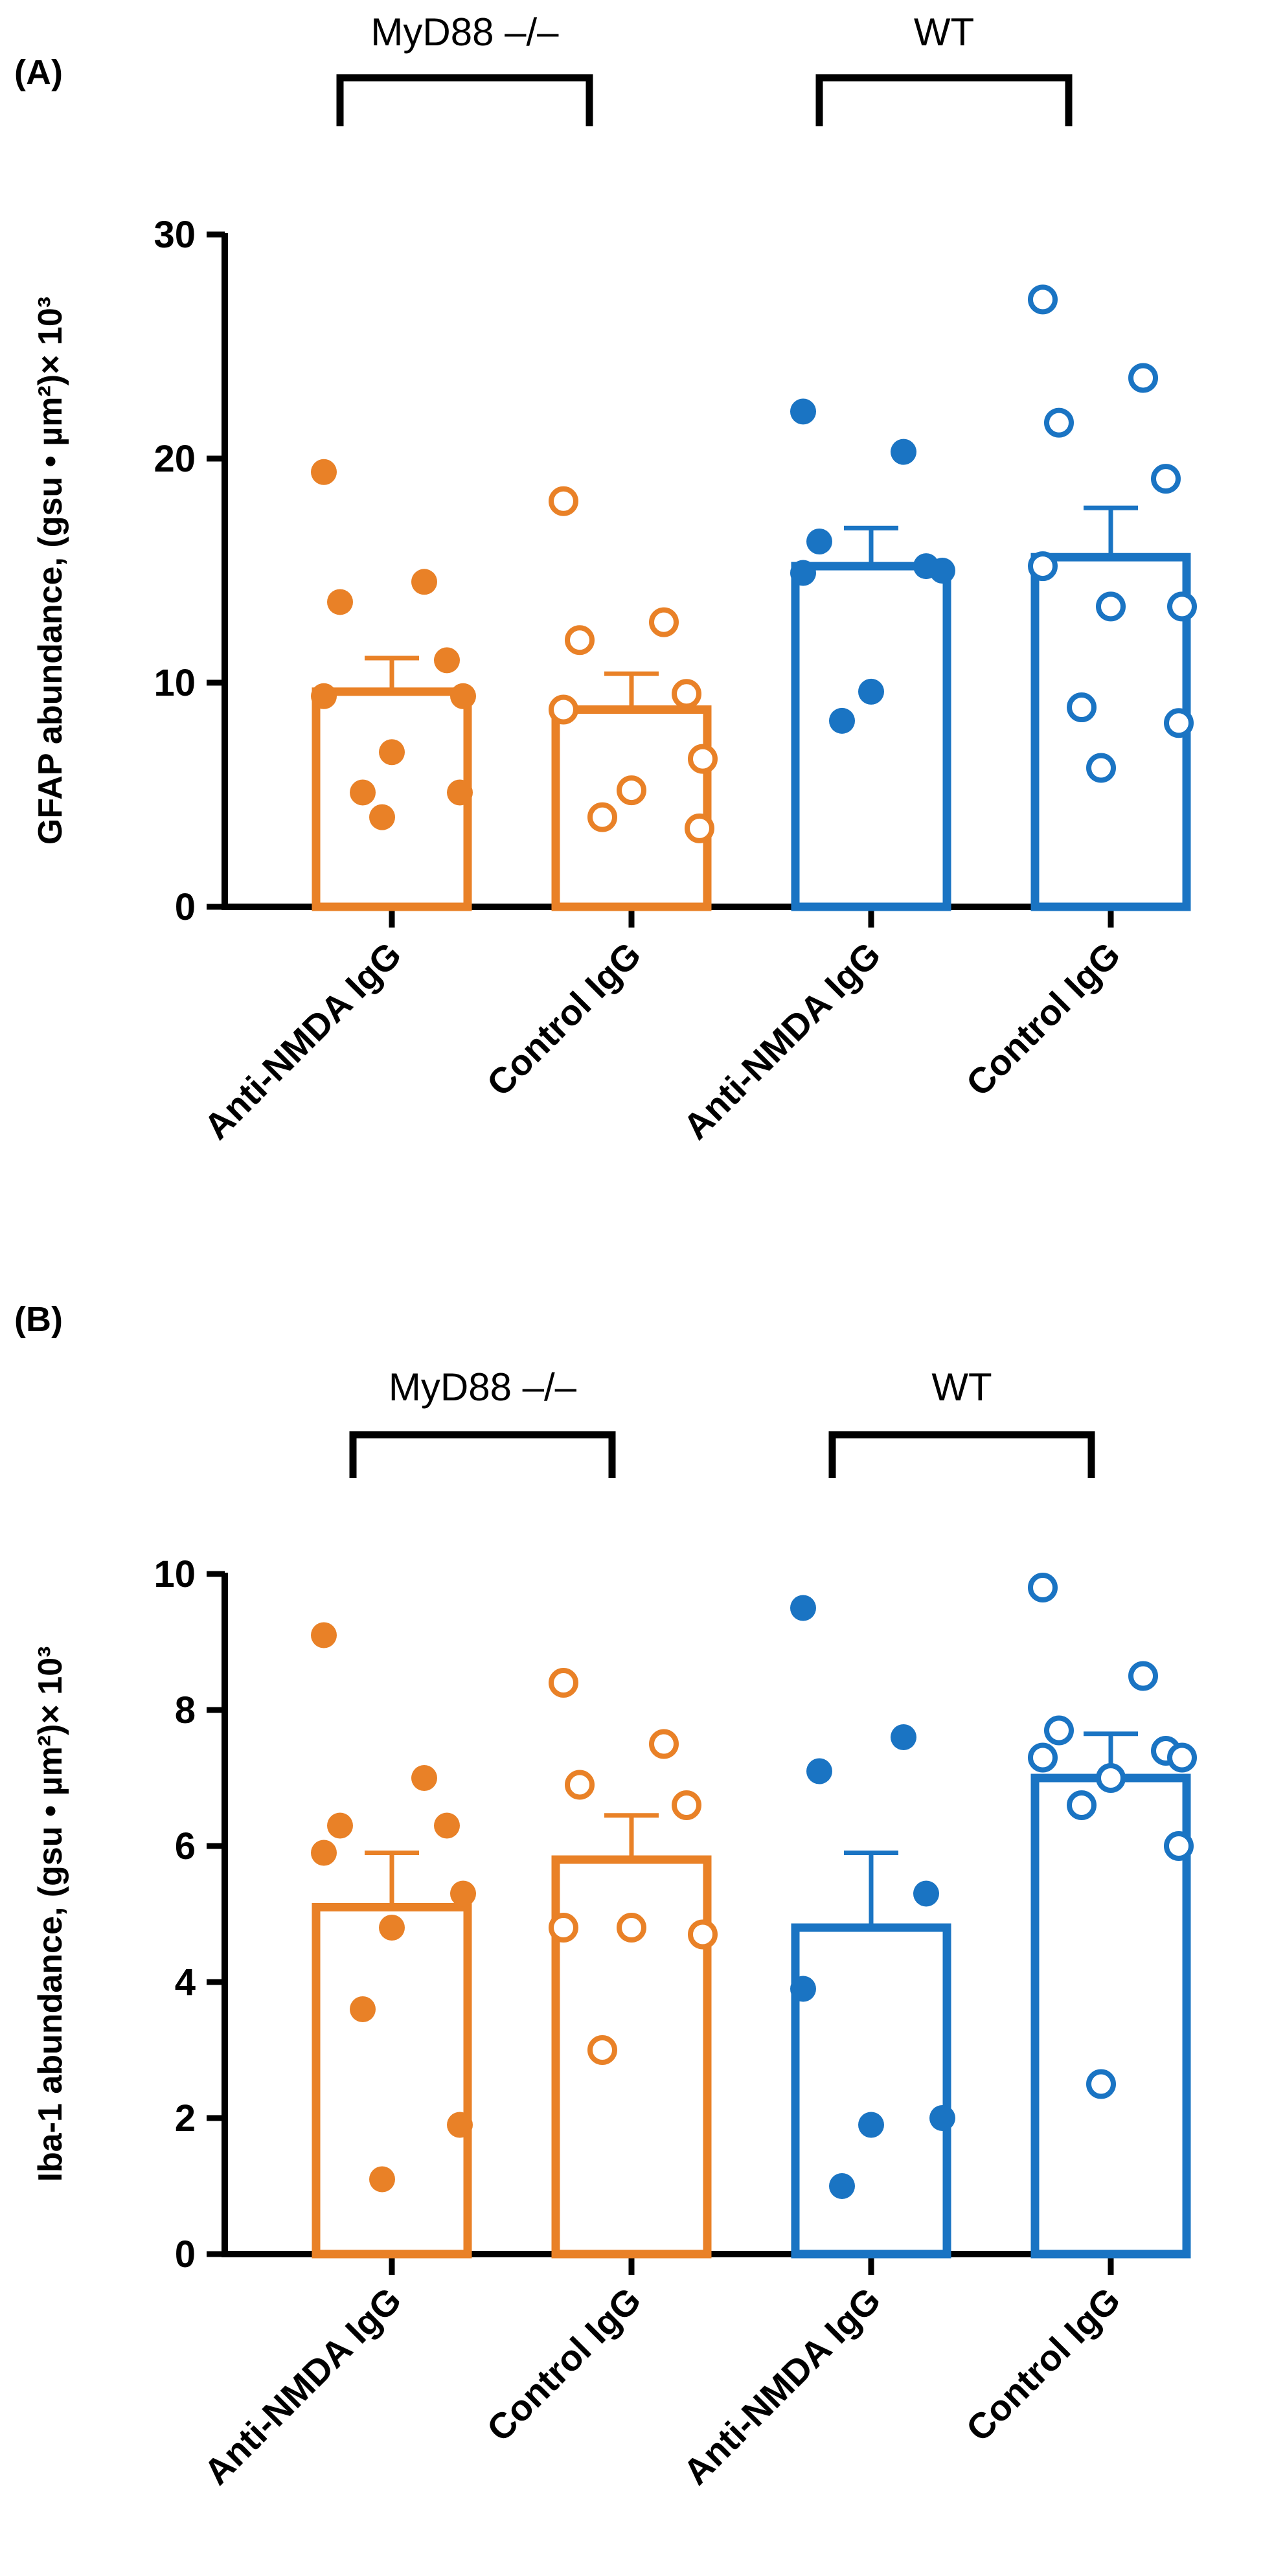 The width and height of the screenshot is (1285, 2576). I want to click on y-tick-label: 20, so click(175, 459).